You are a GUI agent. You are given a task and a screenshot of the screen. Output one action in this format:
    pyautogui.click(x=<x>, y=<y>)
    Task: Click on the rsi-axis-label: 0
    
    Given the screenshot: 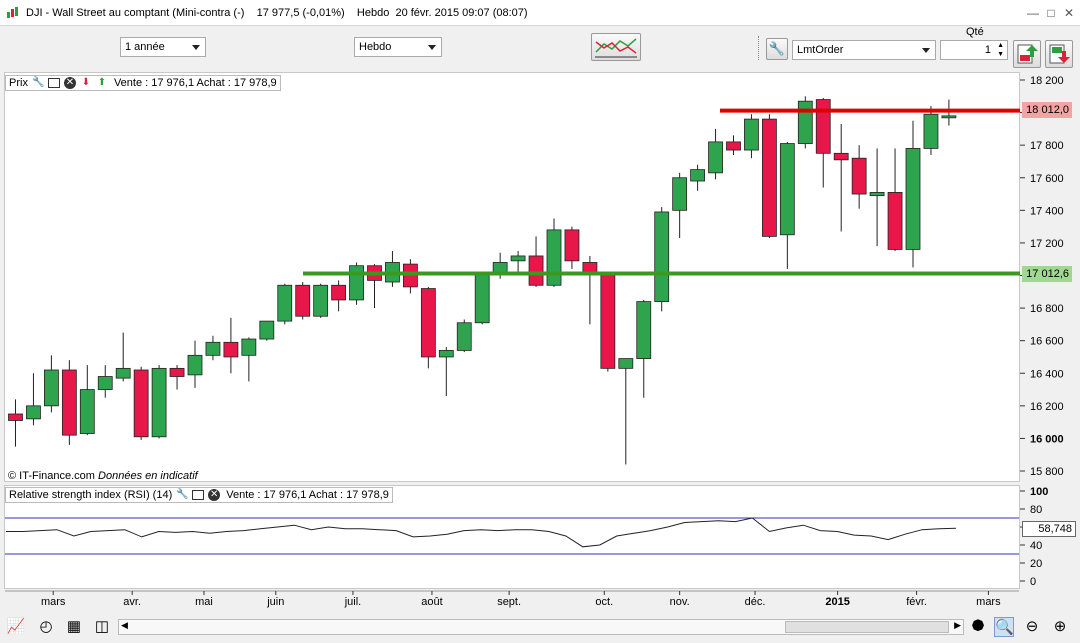 What is the action you would take?
    pyautogui.click(x=1033, y=582)
    